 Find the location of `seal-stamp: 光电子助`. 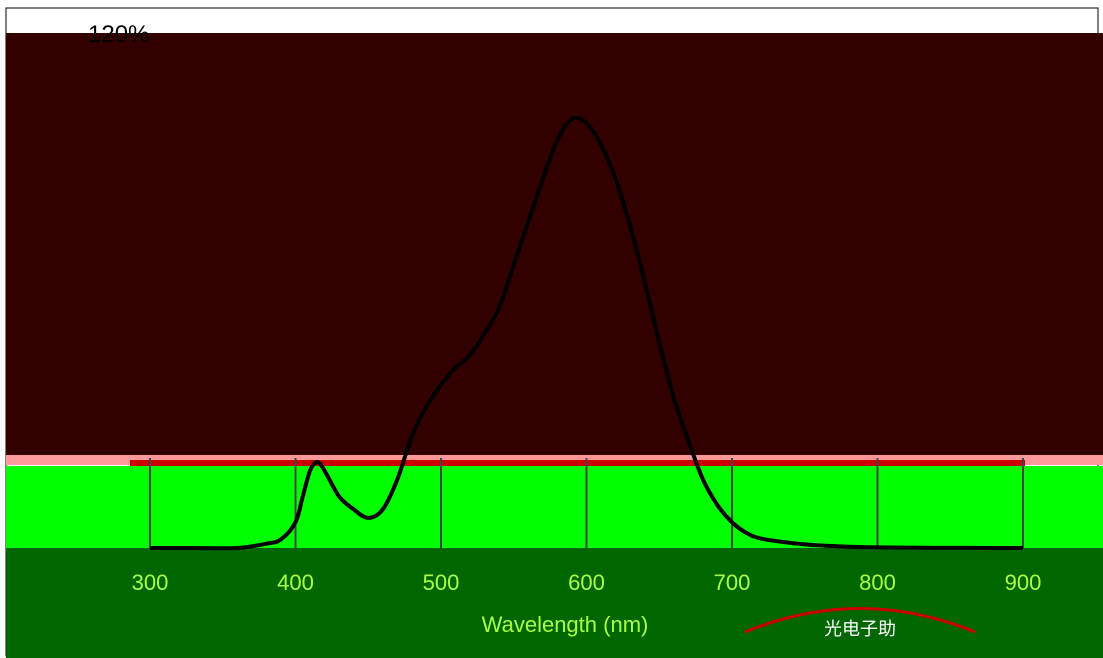

seal-stamp: 光电子助 is located at coordinates (860, 623).